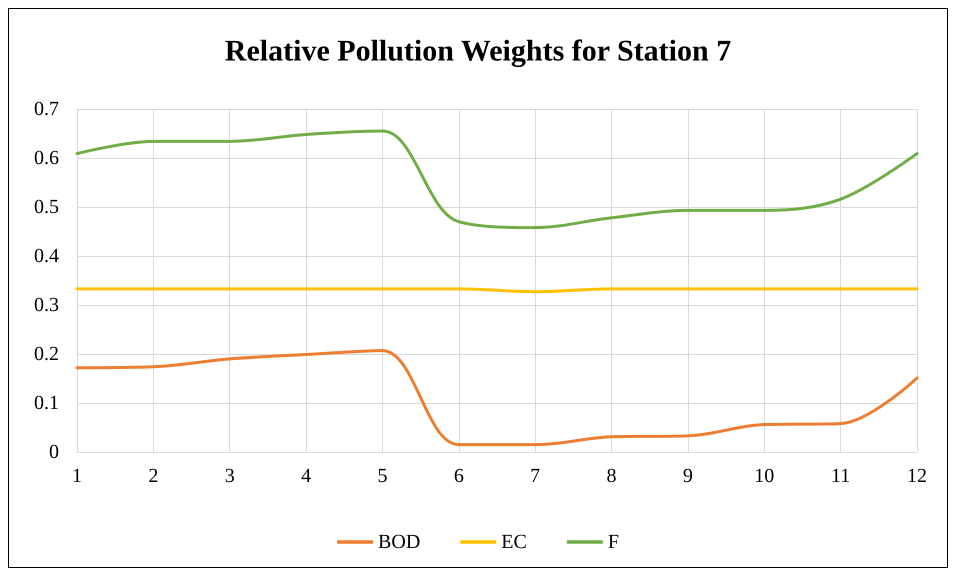 This screenshot has width=959, height=578. What do you see at coordinates (229, 476) in the screenshot?
I see `x-tick-label: 3` at bounding box center [229, 476].